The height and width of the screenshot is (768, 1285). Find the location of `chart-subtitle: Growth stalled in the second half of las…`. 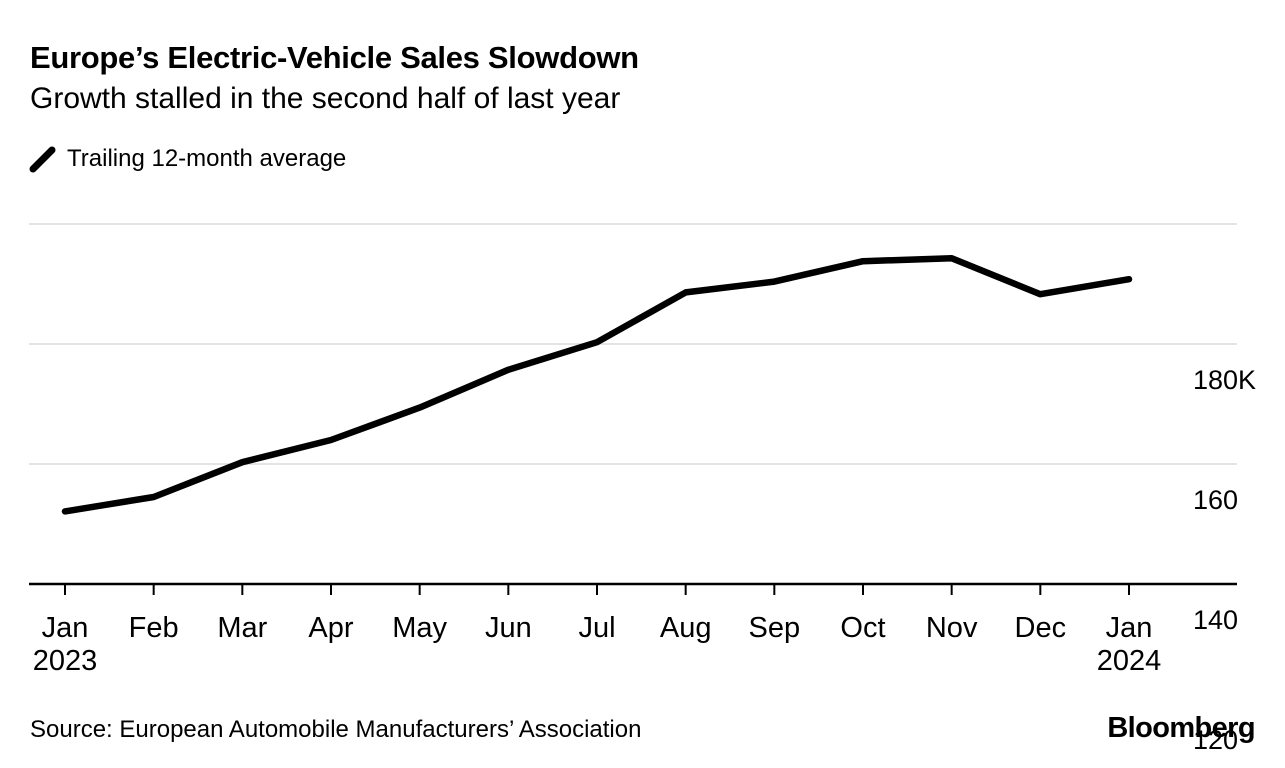

chart-subtitle: Growth stalled in the second half of las… is located at coordinates (325, 98).